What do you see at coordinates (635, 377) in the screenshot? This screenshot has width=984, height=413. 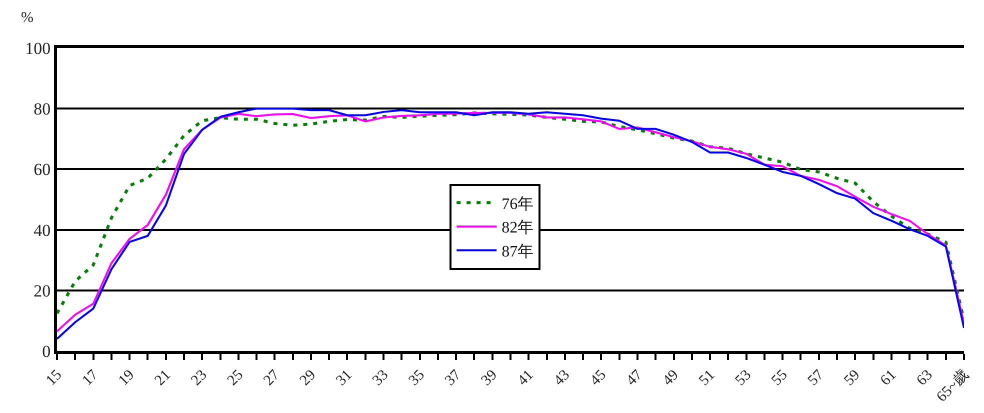 I see `x-tick-label: 47` at bounding box center [635, 377].